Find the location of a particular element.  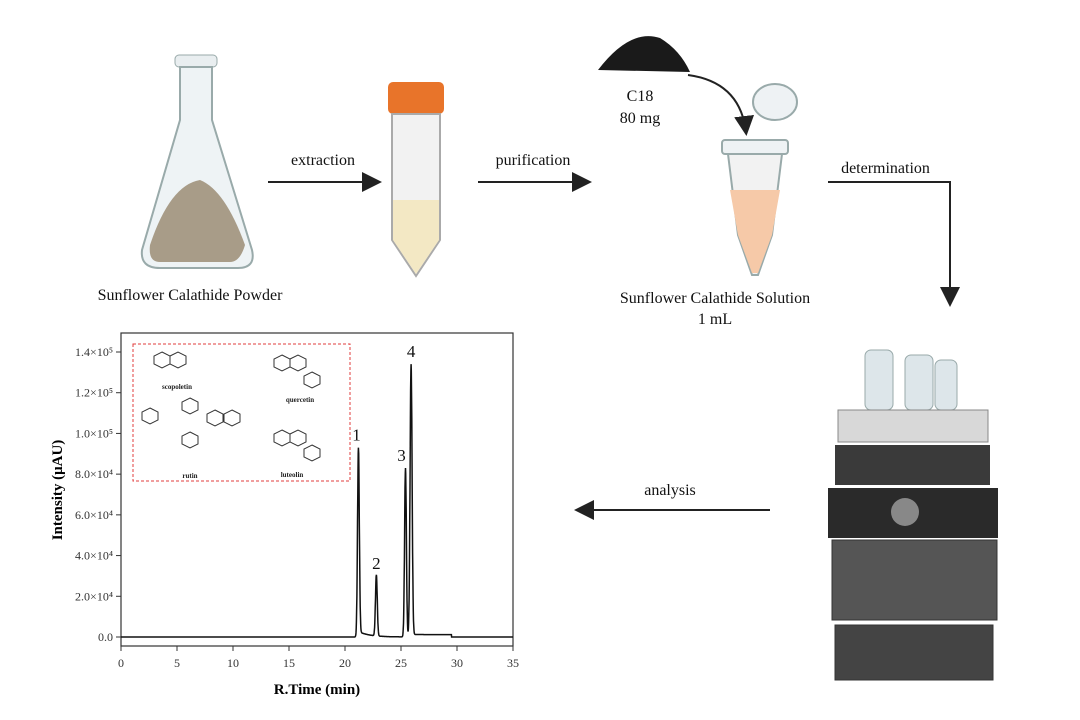

peak-label: 3 is located at coordinates (401, 455).